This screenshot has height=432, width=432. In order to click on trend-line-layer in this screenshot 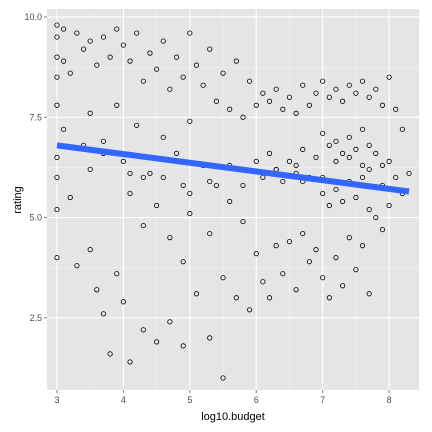, I will do `click(233, 168)`.